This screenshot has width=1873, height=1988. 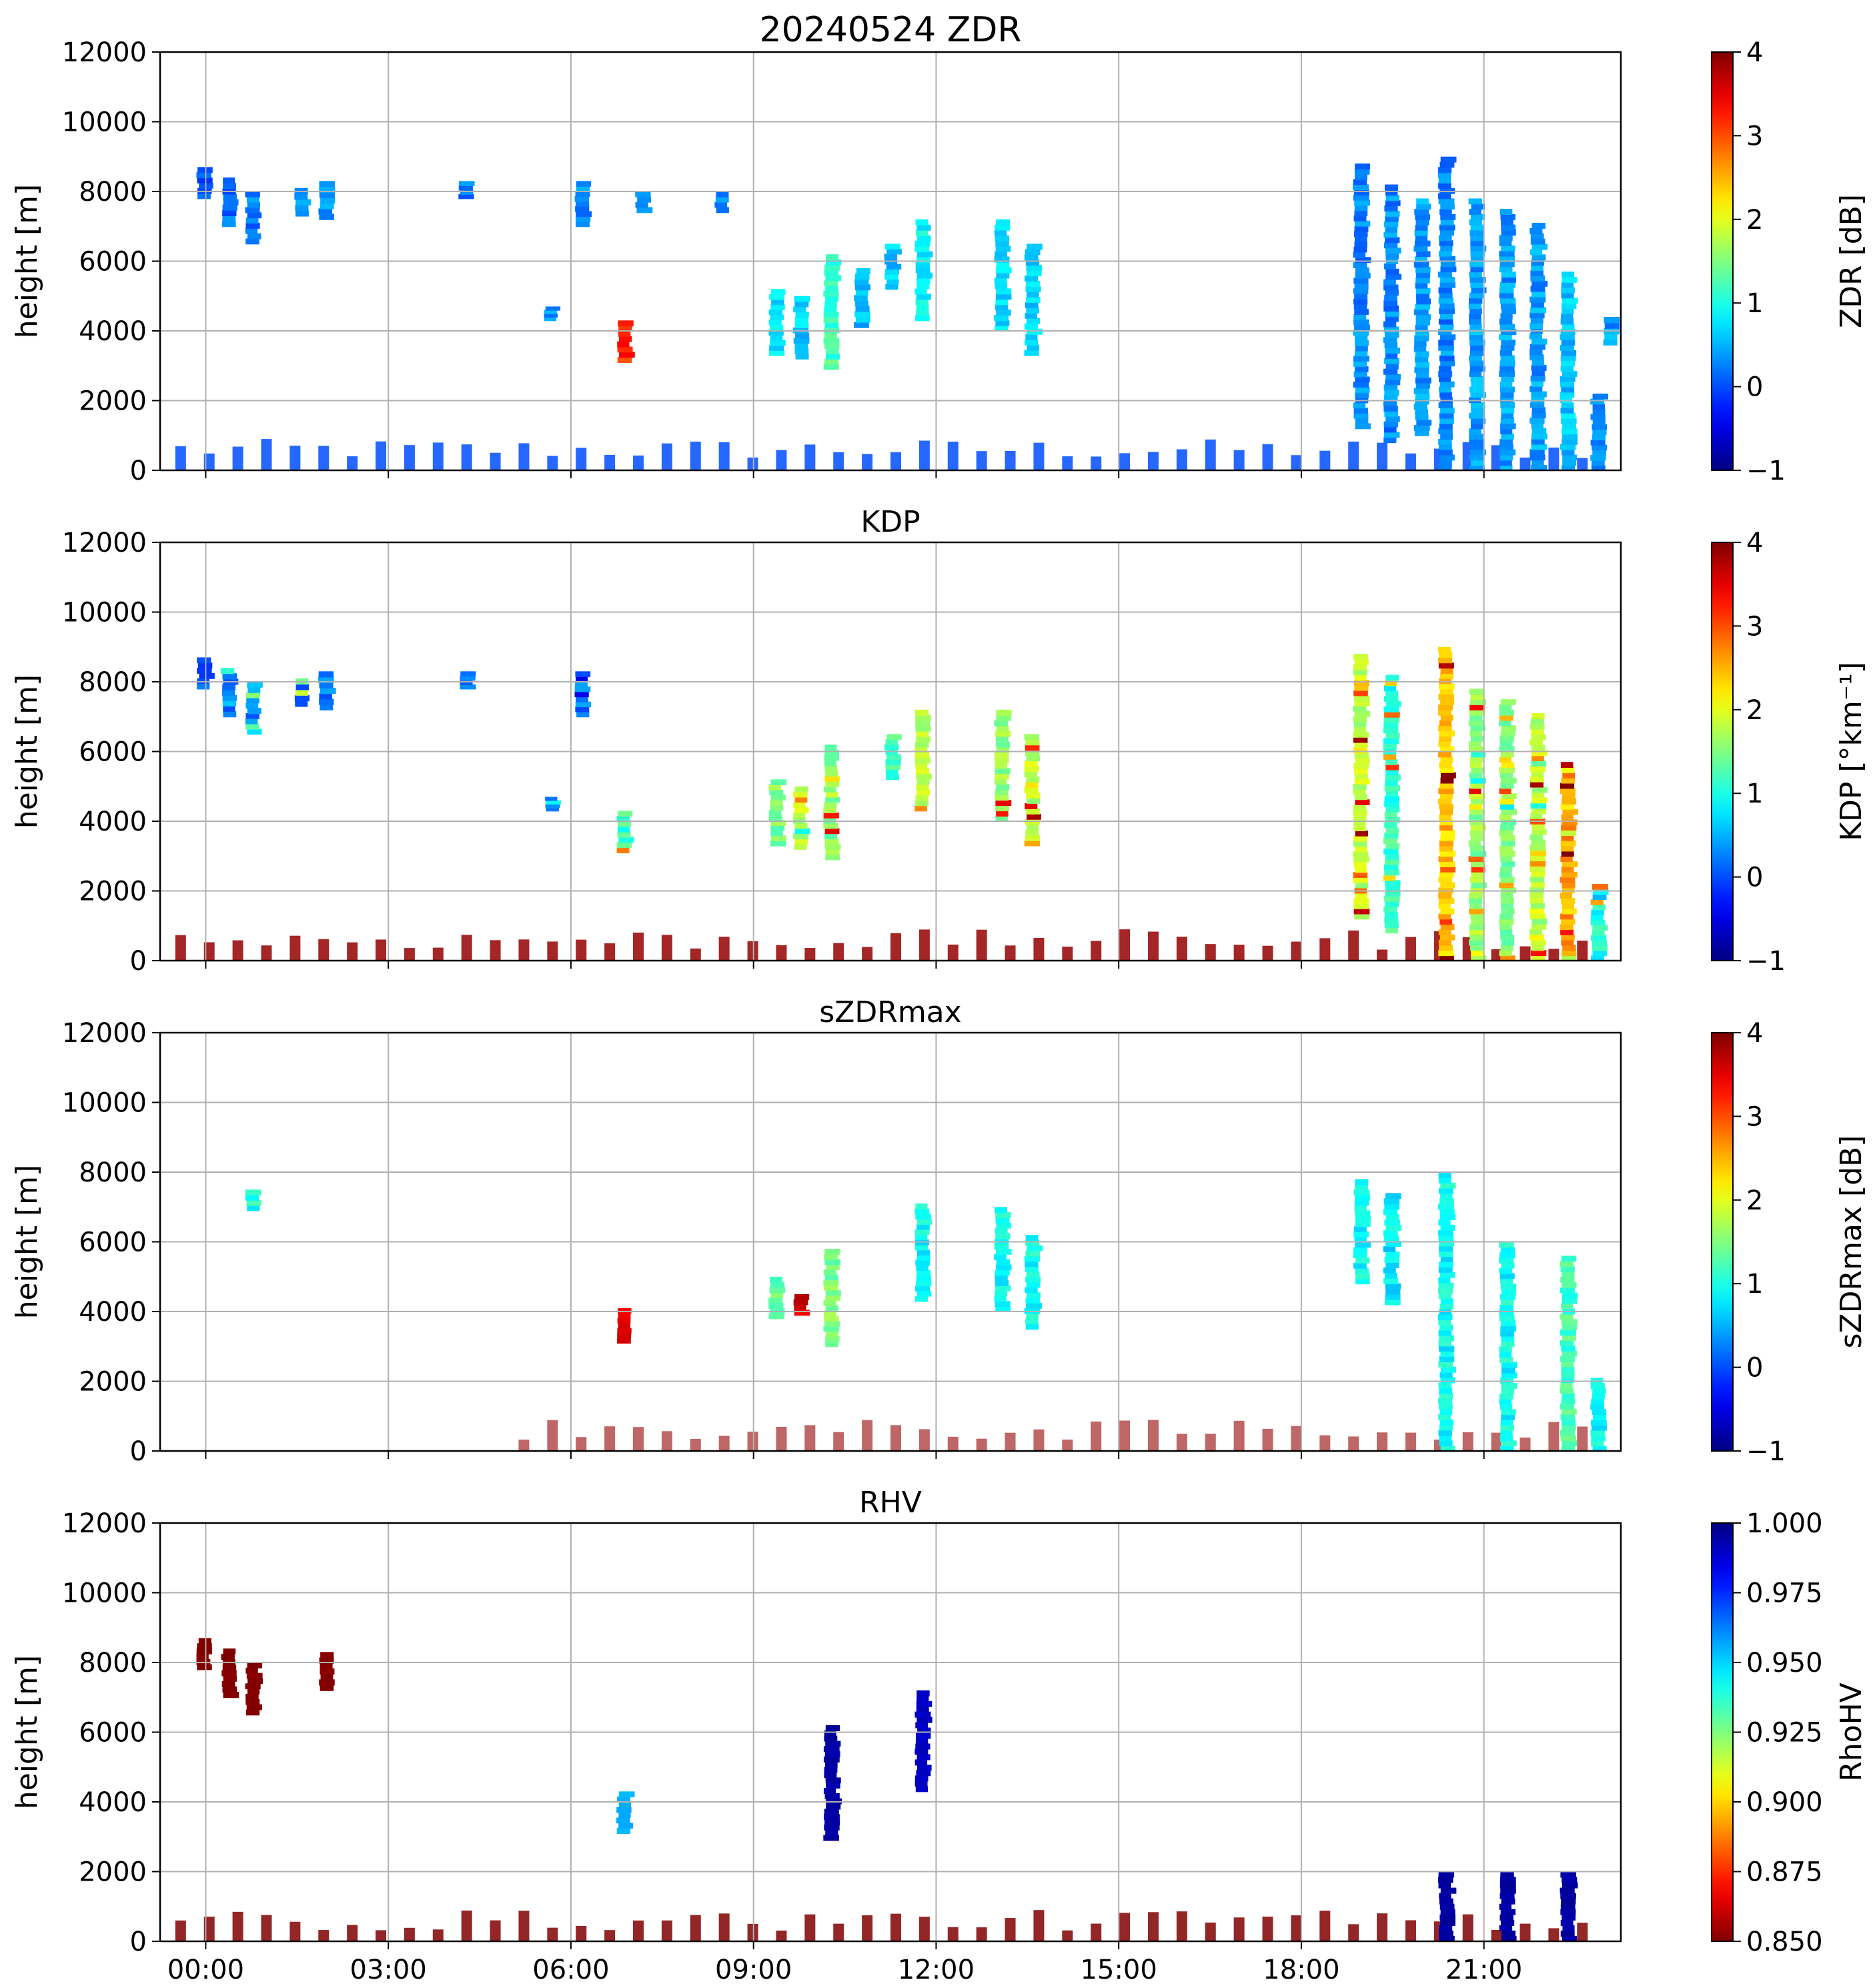 What do you see at coordinates (113, 1733) in the screenshot?
I see `ytick-label: 6000` at bounding box center [113, 1733].